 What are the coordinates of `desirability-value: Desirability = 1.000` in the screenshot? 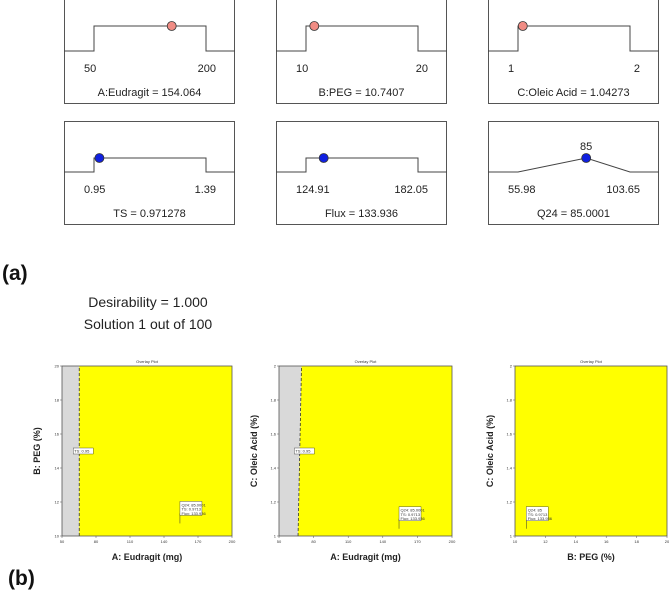 It's located at (148, 302).